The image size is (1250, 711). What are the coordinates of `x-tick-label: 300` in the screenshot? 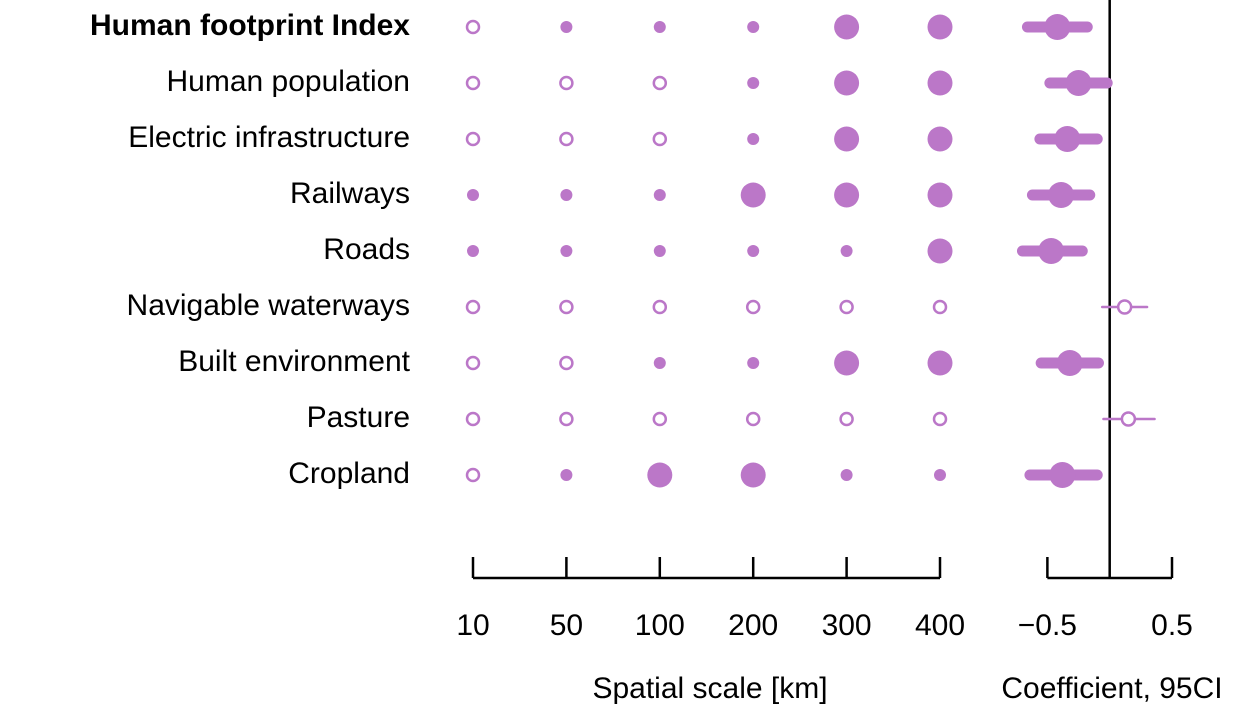 It's located at (847, 625).